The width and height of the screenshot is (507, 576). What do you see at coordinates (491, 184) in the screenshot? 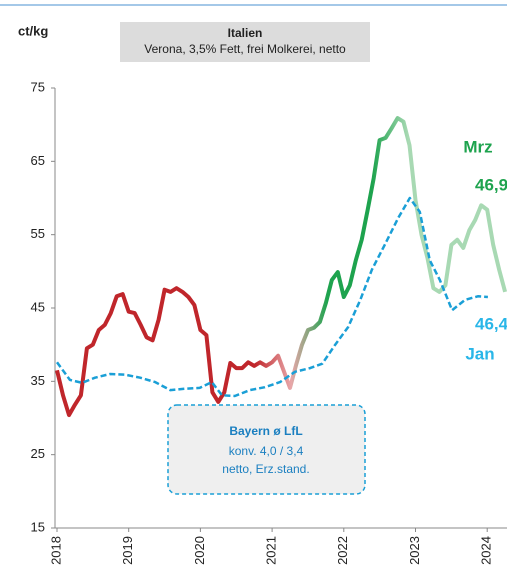
I see `annotation: 46,91` at bounding box center [491, 184].